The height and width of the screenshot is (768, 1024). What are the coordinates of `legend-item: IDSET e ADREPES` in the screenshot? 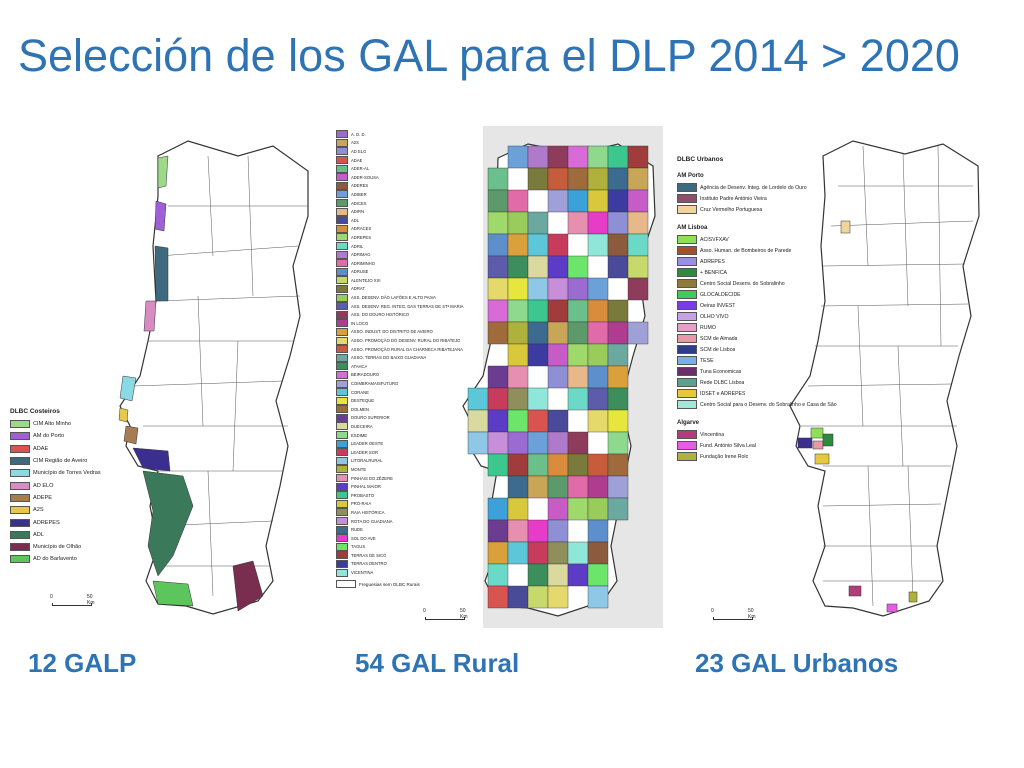 It's located at (757, 393).